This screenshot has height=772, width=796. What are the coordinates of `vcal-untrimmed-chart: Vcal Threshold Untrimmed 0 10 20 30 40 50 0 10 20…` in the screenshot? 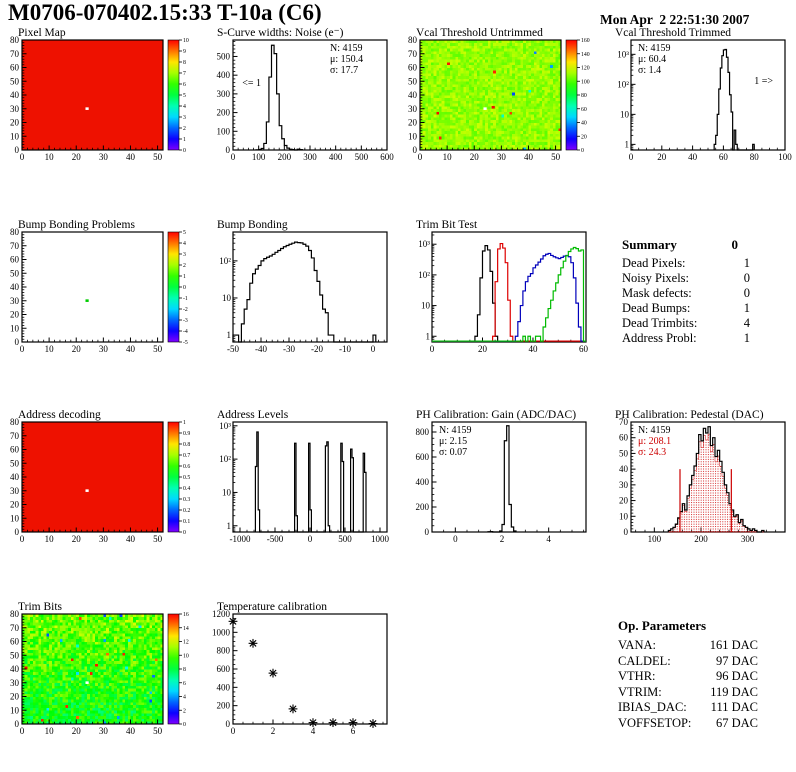 It's located at (499, 94).